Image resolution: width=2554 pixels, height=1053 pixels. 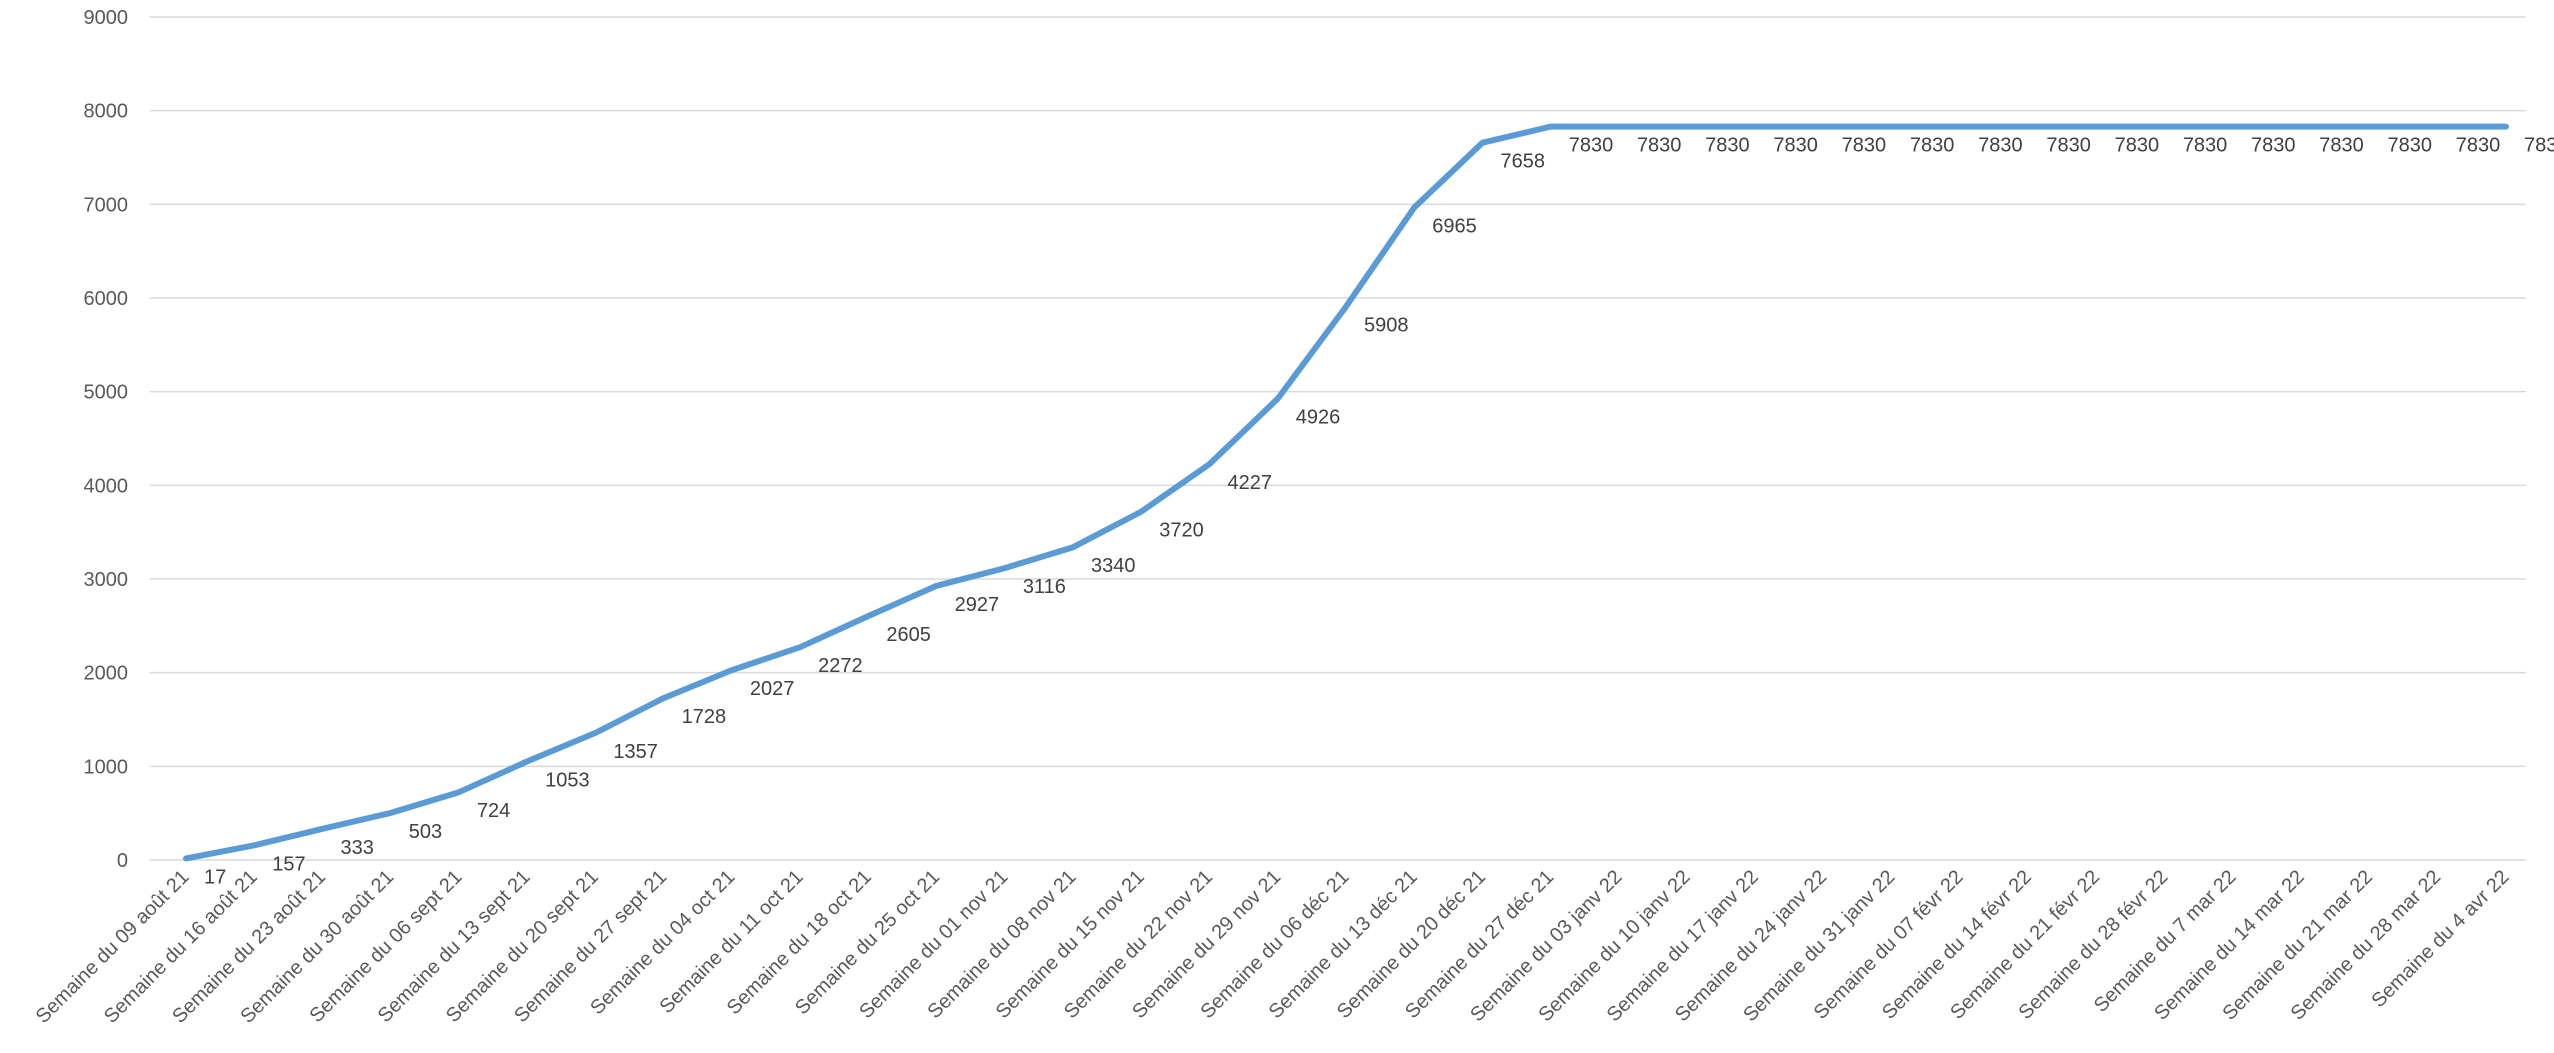 I want to click on data-label: 157, so click(x=288, y=864).